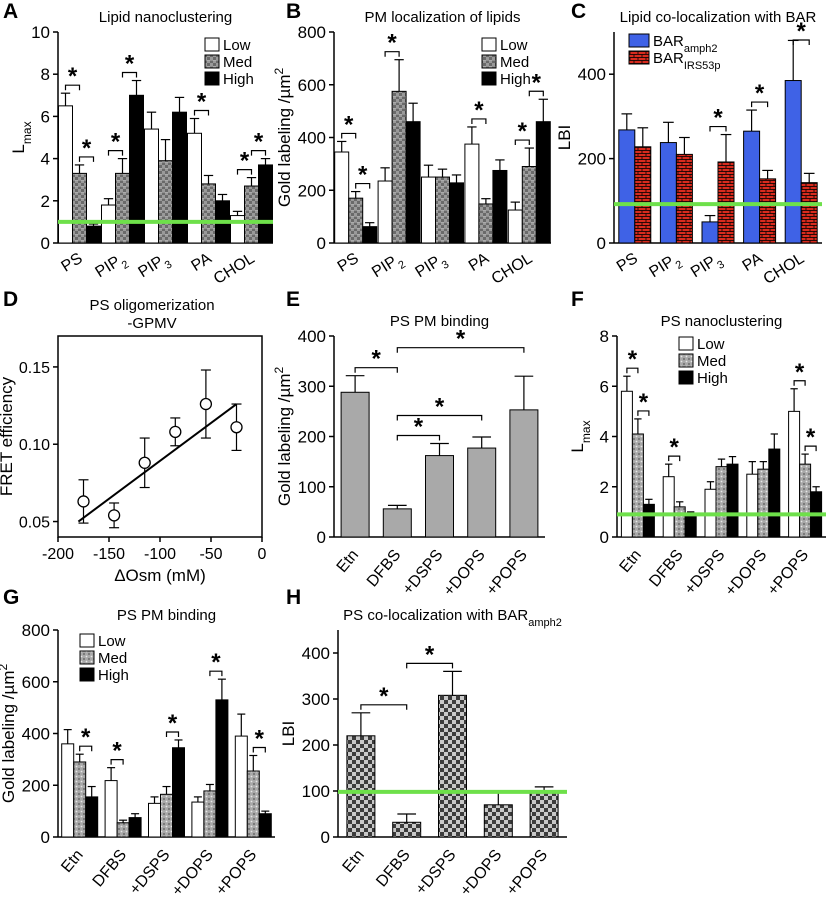 Image resolution: width=832 pixels, height=905 pixels. Describe the element at coordinates (11, 11) in the screenshot. I see `panel-letter-a: A` at that location.